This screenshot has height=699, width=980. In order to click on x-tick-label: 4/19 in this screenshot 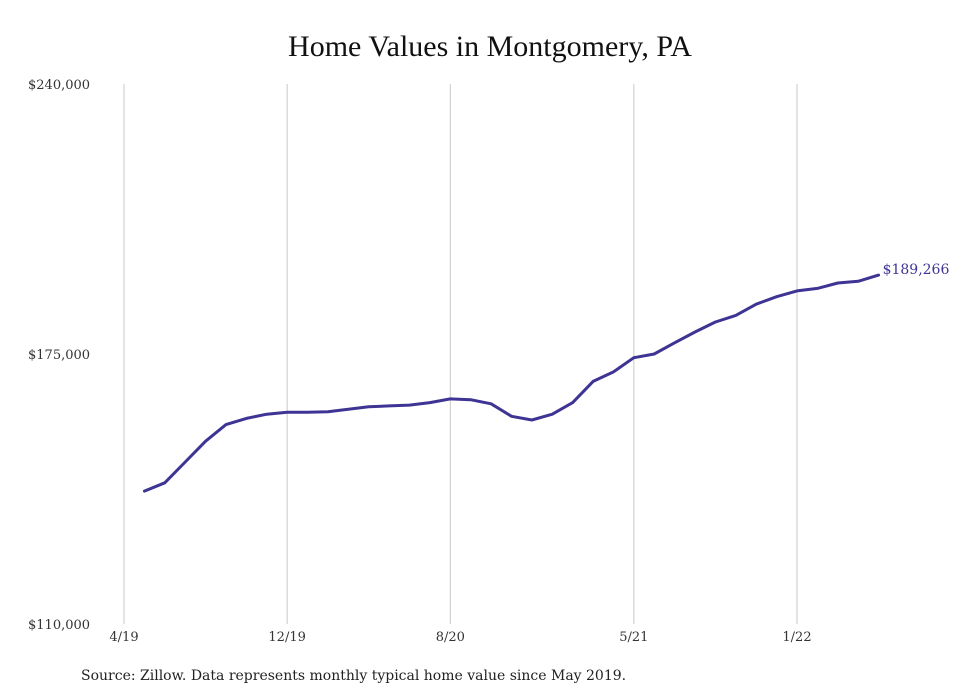, I will do `click(123, 637)`.